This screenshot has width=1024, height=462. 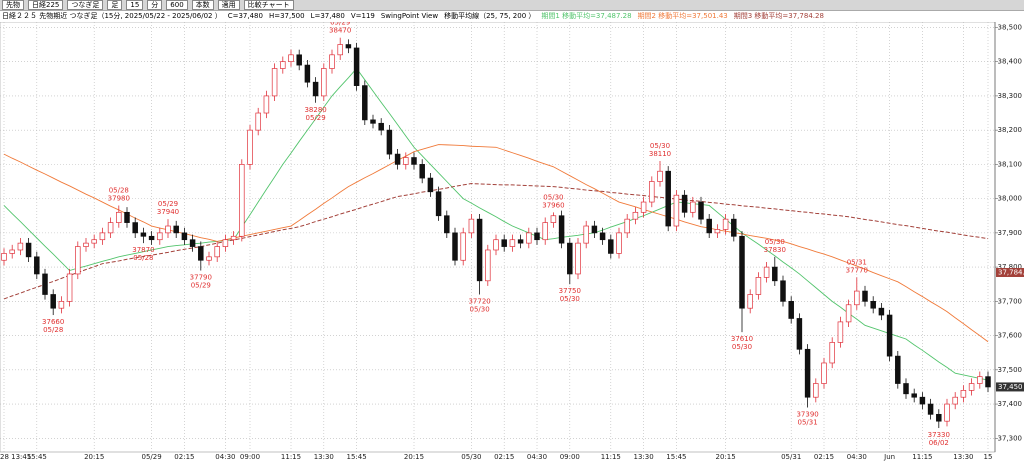 What do you see at coordinates (742, 339) in the screenshot?
I see `swing-price: 37610` at bounding box center [742, 339].